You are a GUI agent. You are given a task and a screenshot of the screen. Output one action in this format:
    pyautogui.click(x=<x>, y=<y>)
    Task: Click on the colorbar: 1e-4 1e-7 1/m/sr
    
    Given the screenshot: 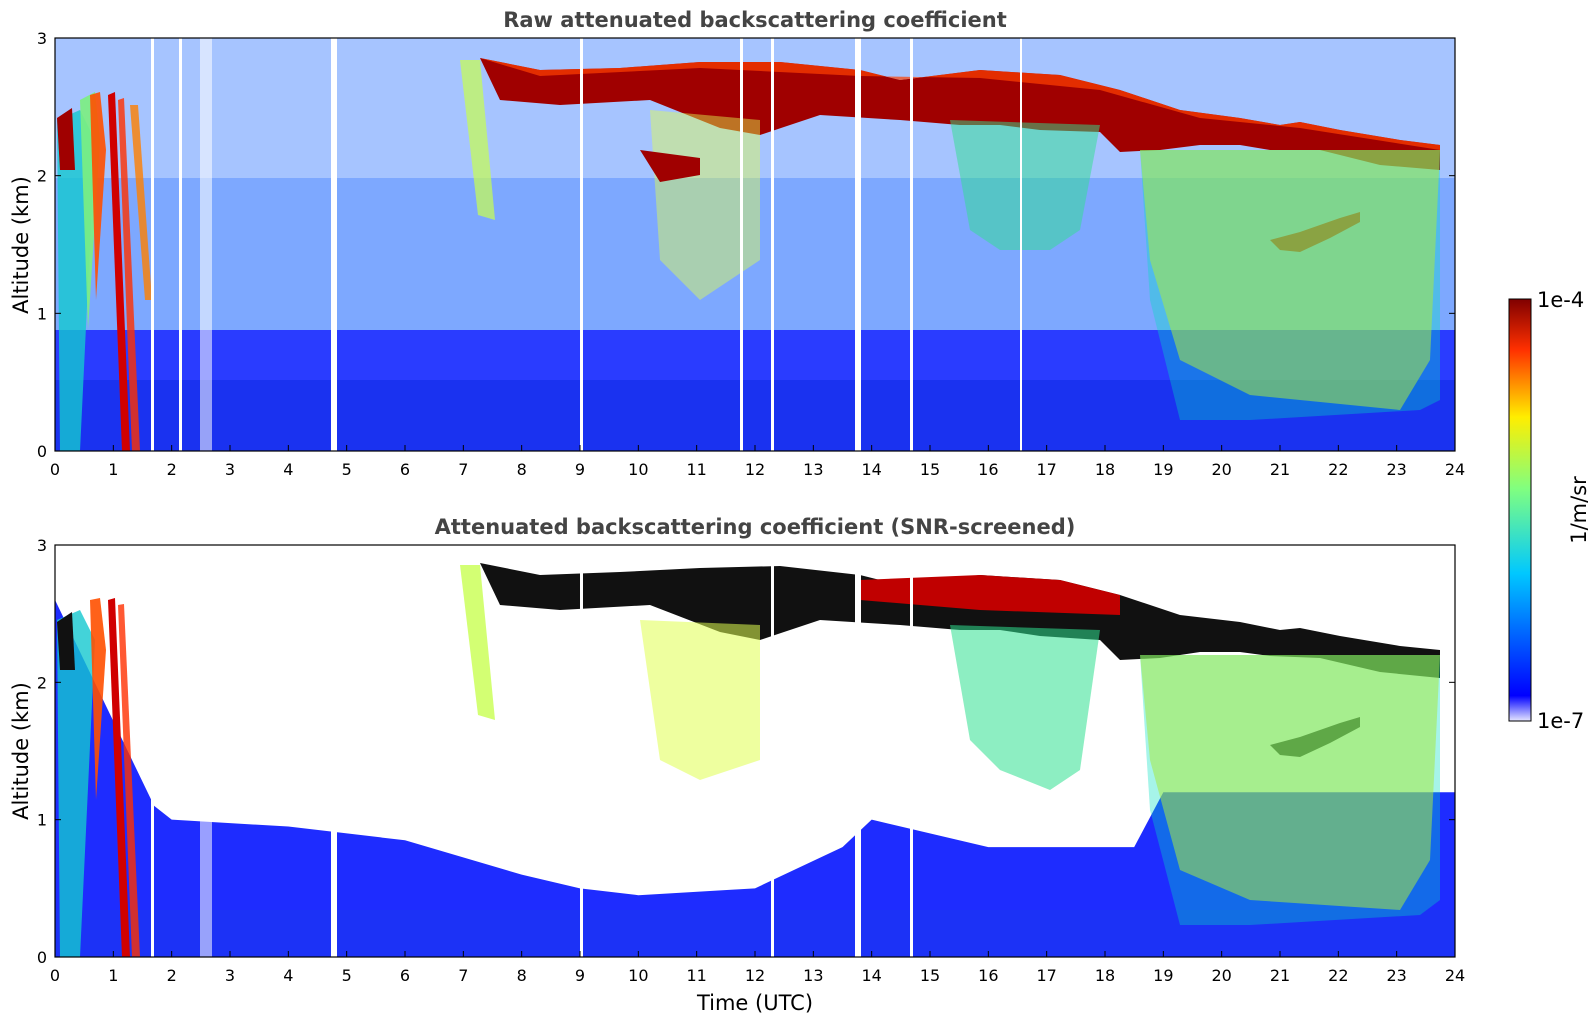 What is the action you would take?
    pyautogui.click(x=1549, y=510)
    